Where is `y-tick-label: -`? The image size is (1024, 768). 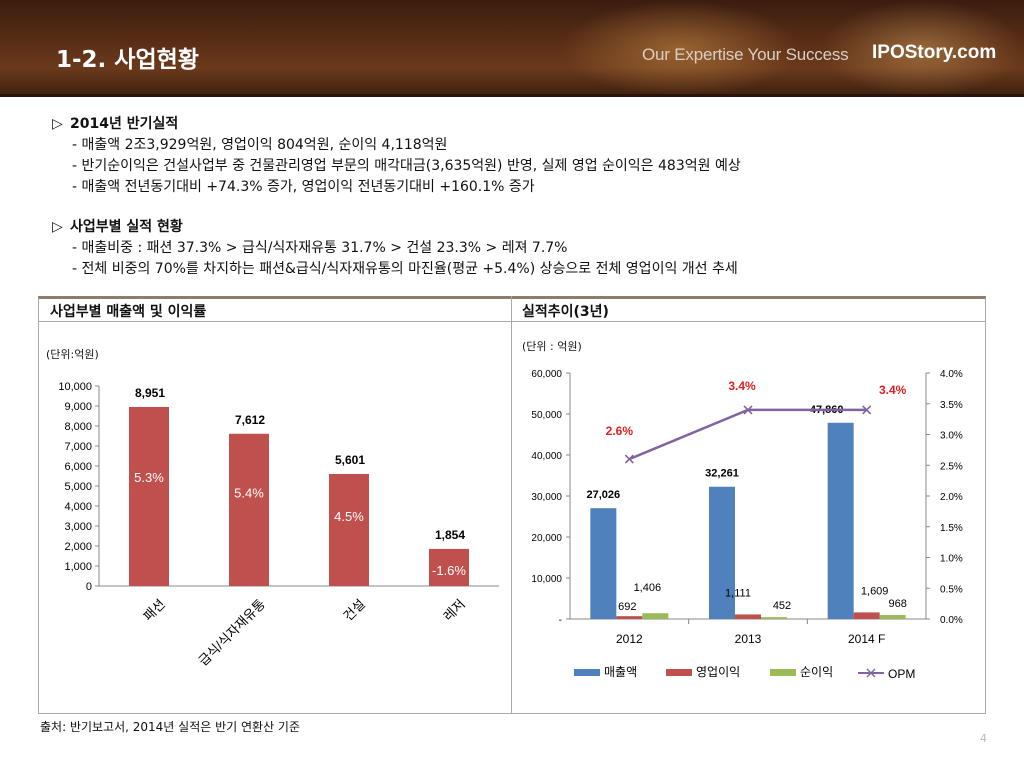 y-tick-label: - is located at coordinates (560, 620).